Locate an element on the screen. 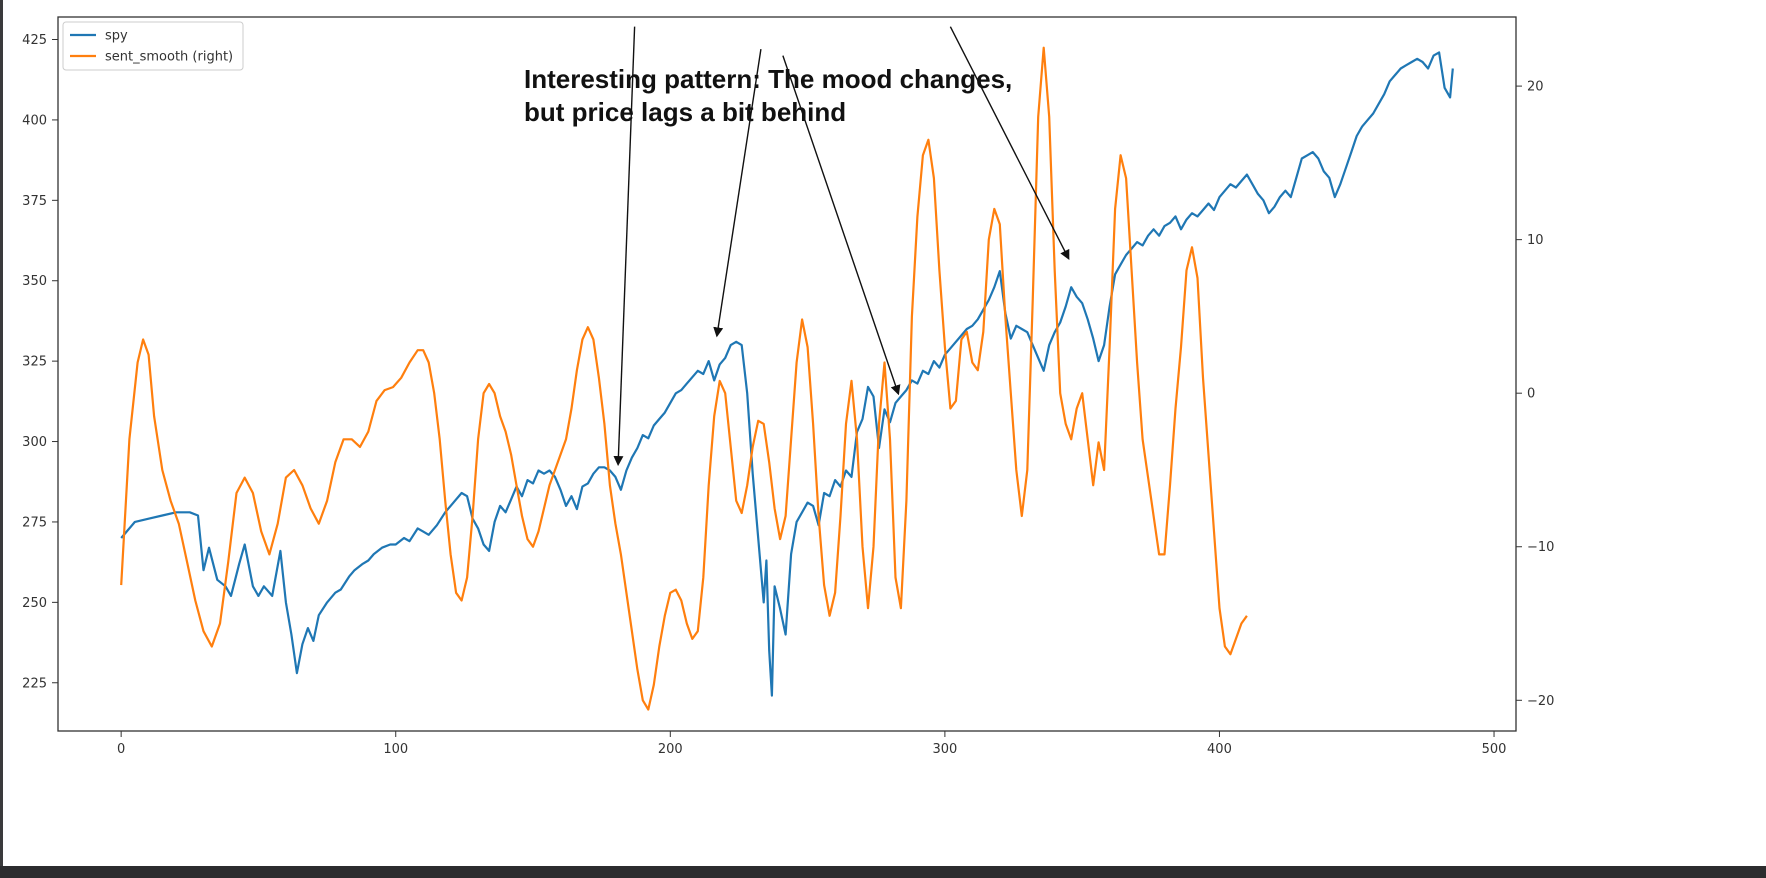  window-edge is located at coordinates (1, 433).